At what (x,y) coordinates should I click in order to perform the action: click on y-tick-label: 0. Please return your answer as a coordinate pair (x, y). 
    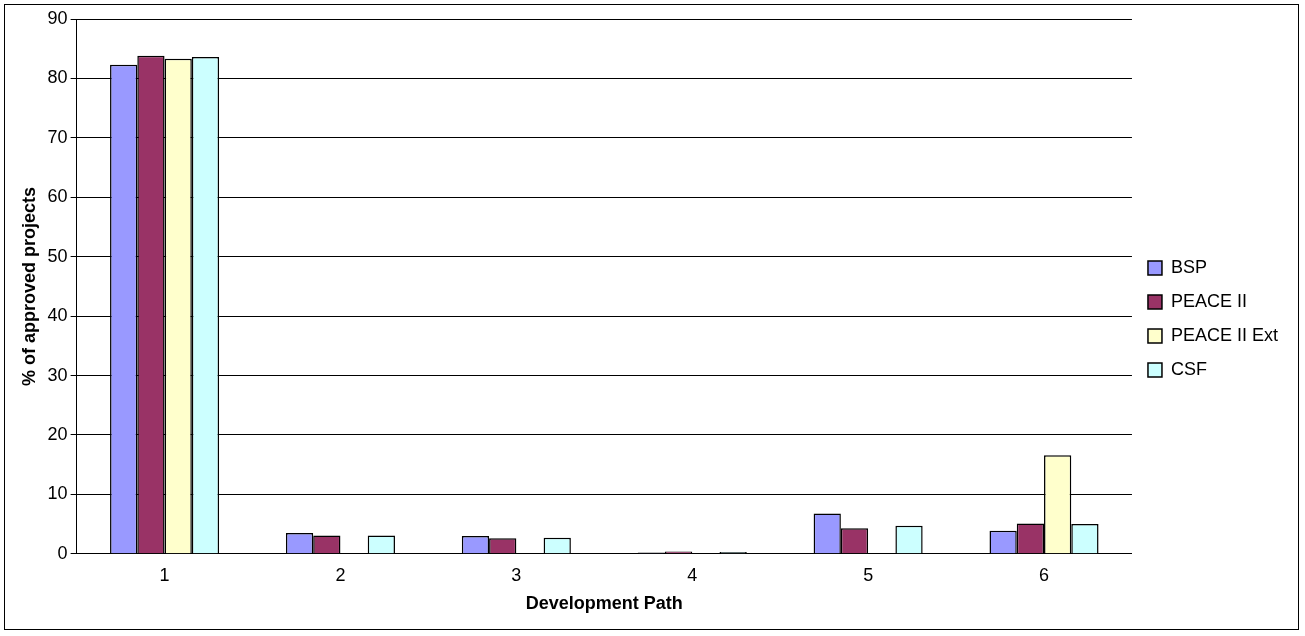
    Looking at the image, I should click on (62, 552).